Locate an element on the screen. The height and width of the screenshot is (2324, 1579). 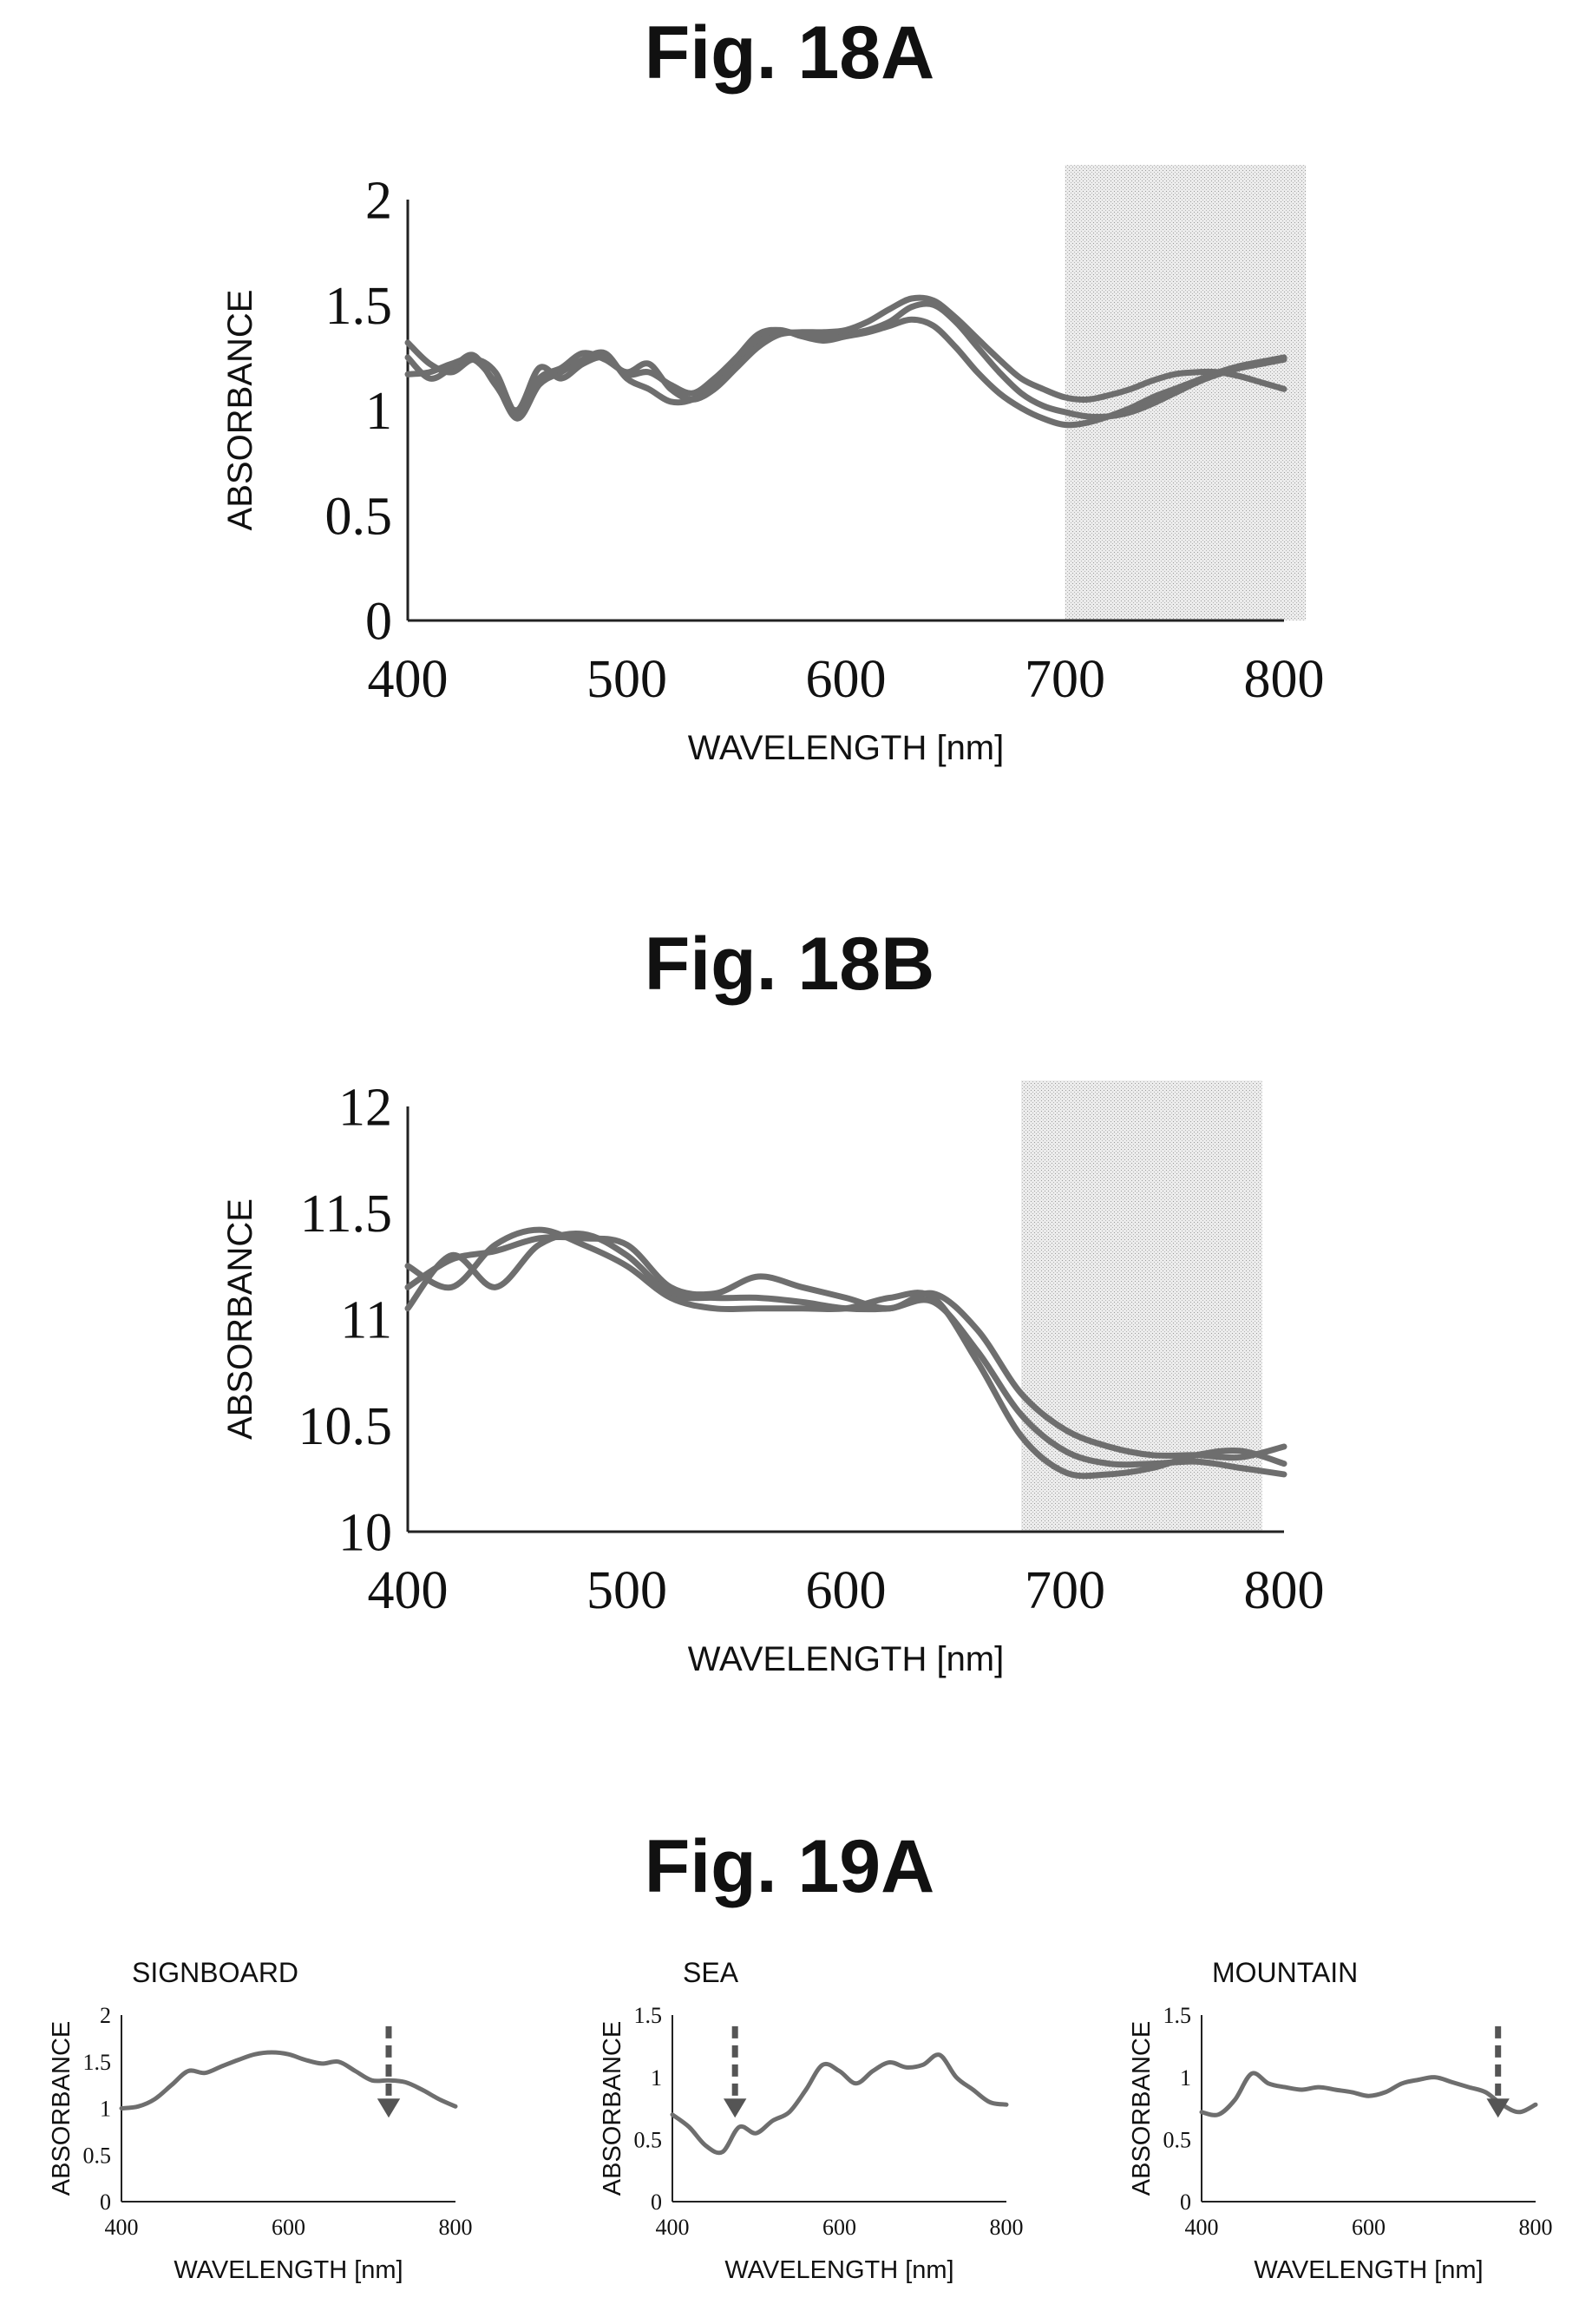
shaded-band is located at coordinates (1186, 392).